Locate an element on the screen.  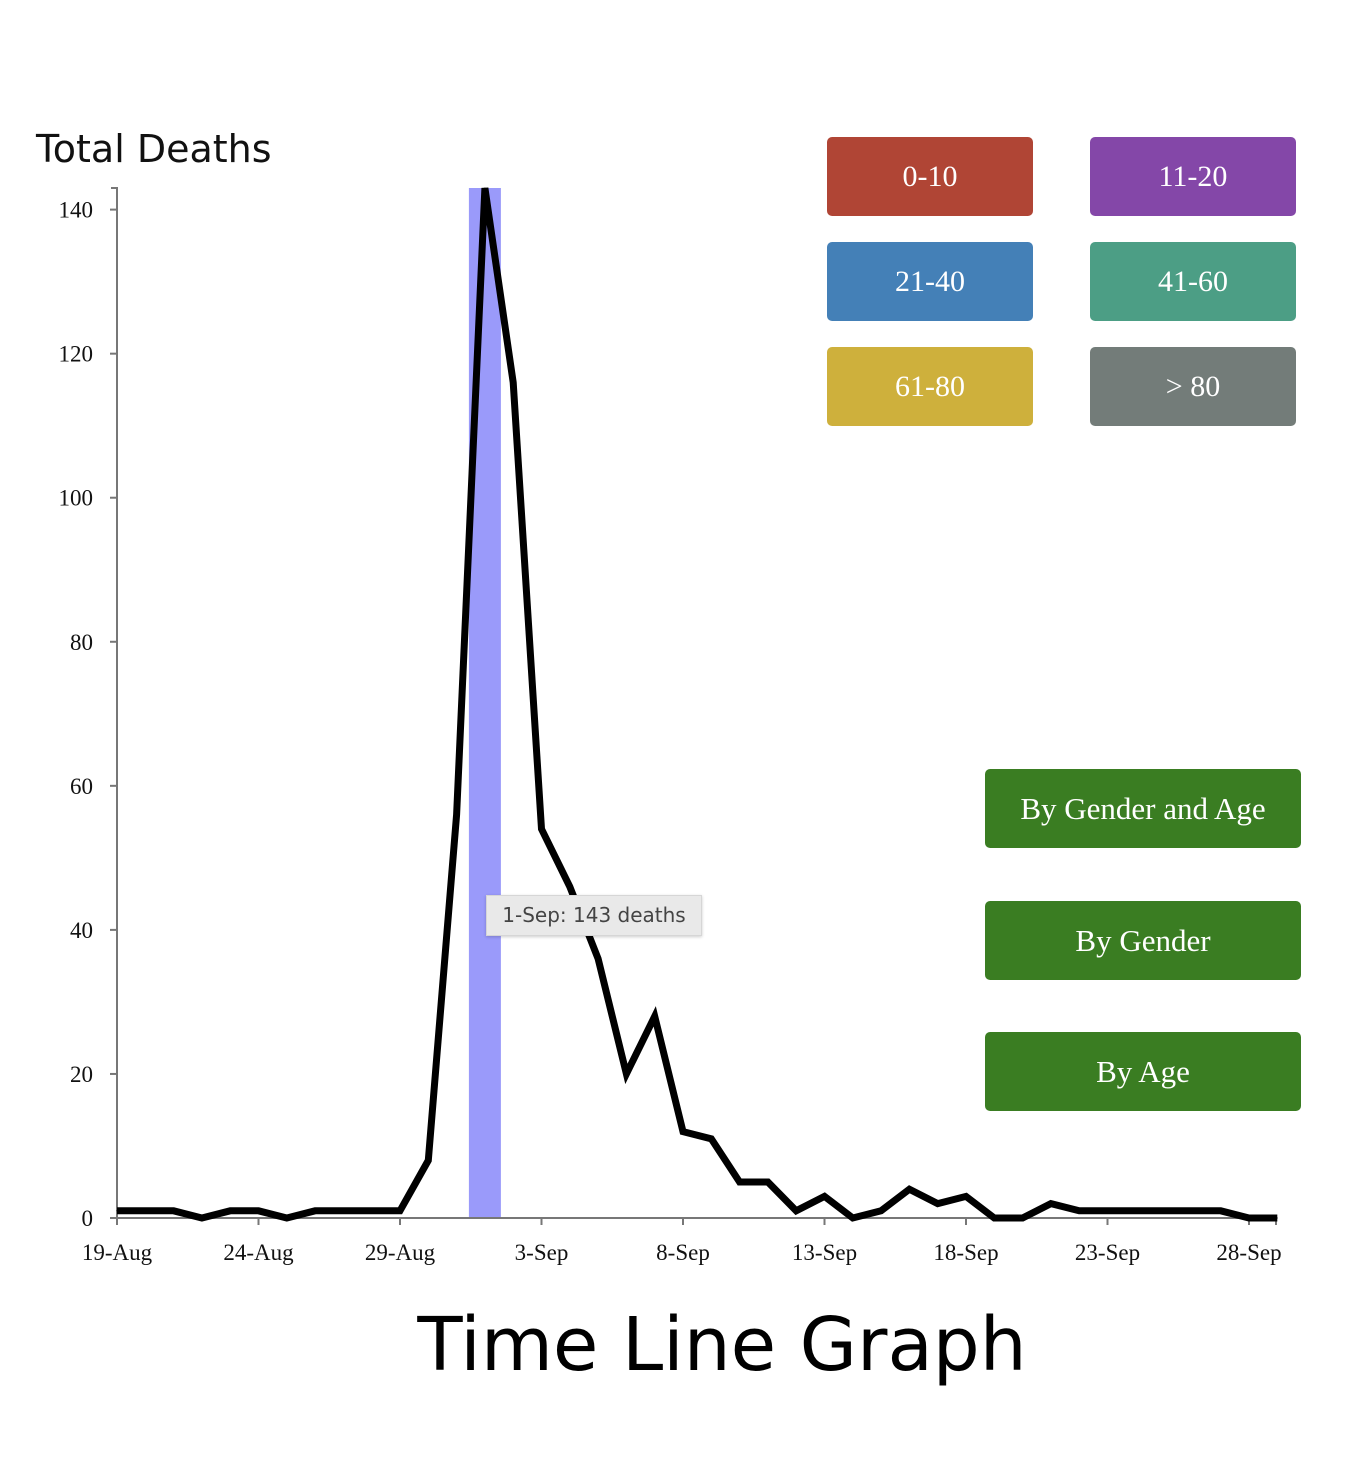
y-tick-label: 120 is located at coordinates (76, 354).